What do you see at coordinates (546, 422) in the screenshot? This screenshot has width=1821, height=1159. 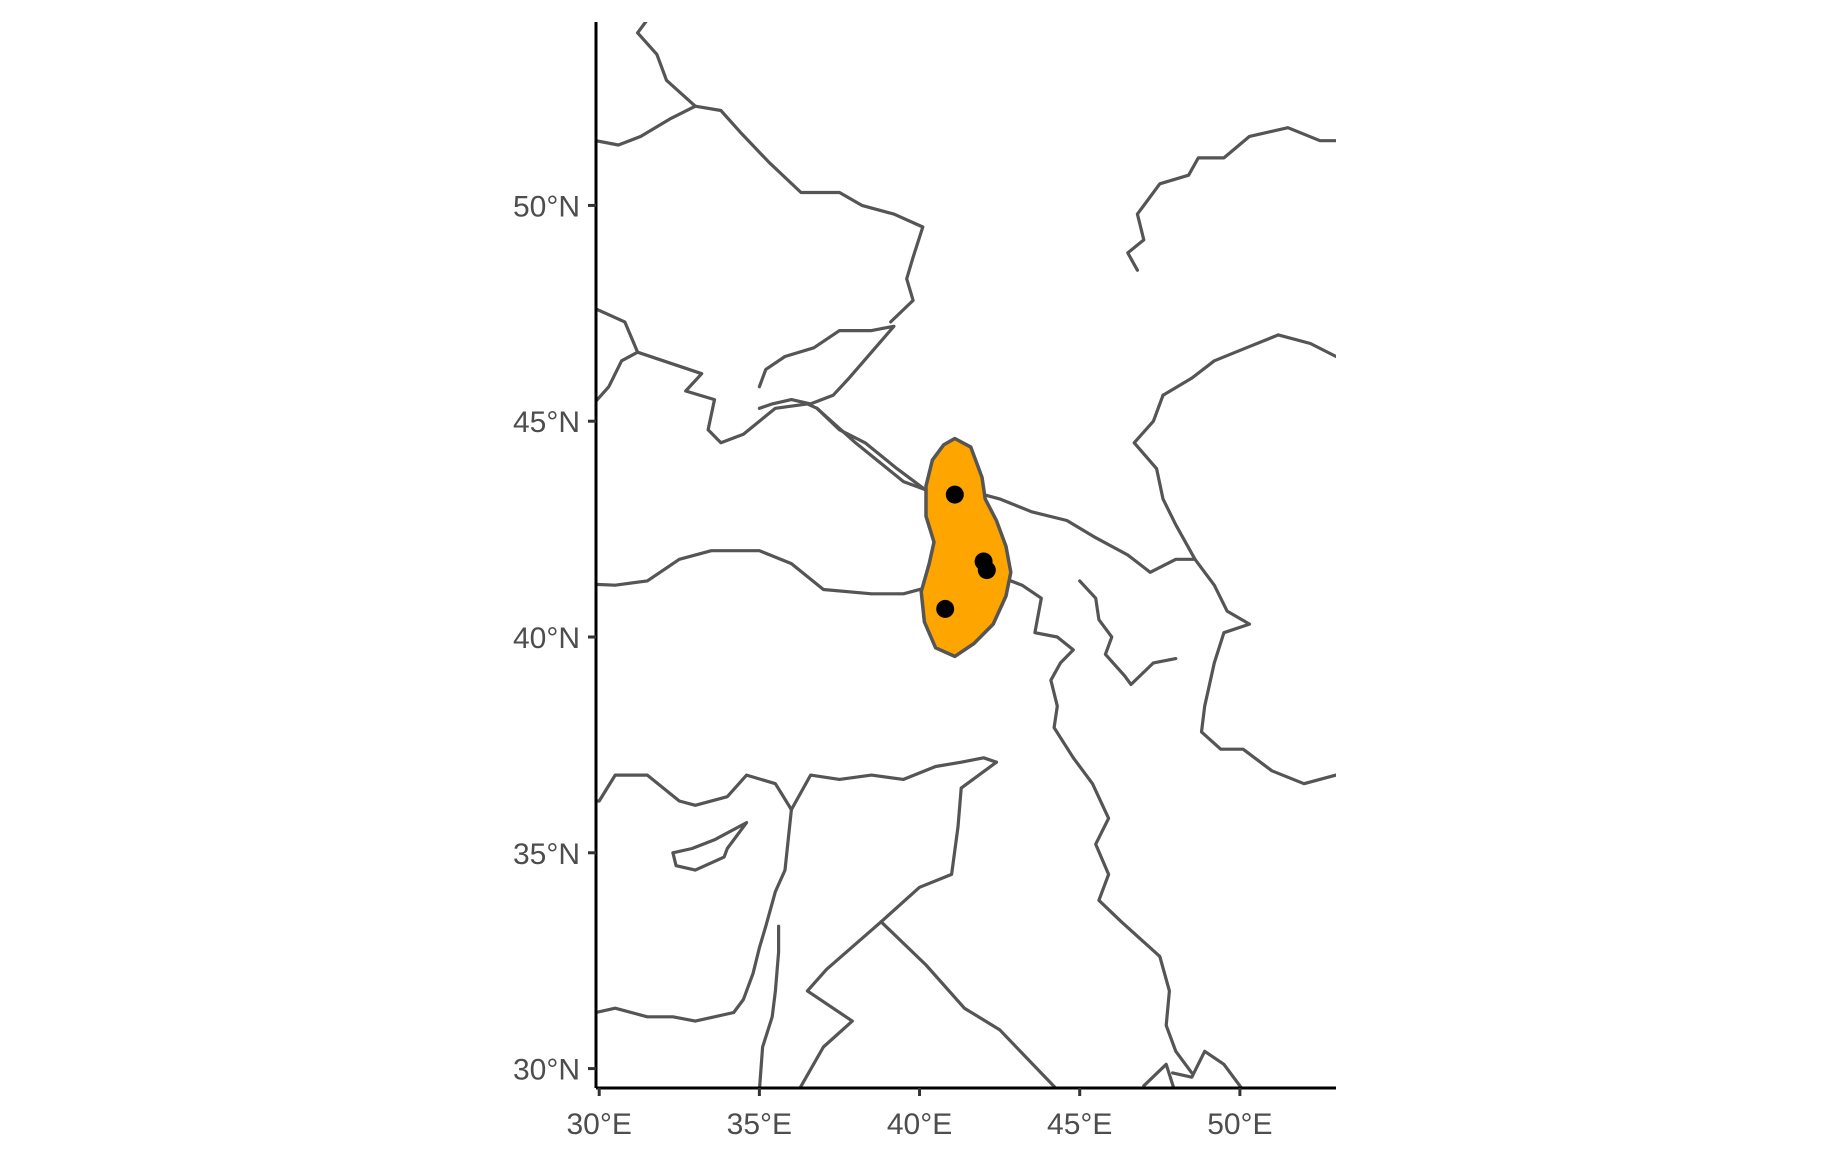 I see `y-tick-label: 45°N` at bounding box center [546, 422].